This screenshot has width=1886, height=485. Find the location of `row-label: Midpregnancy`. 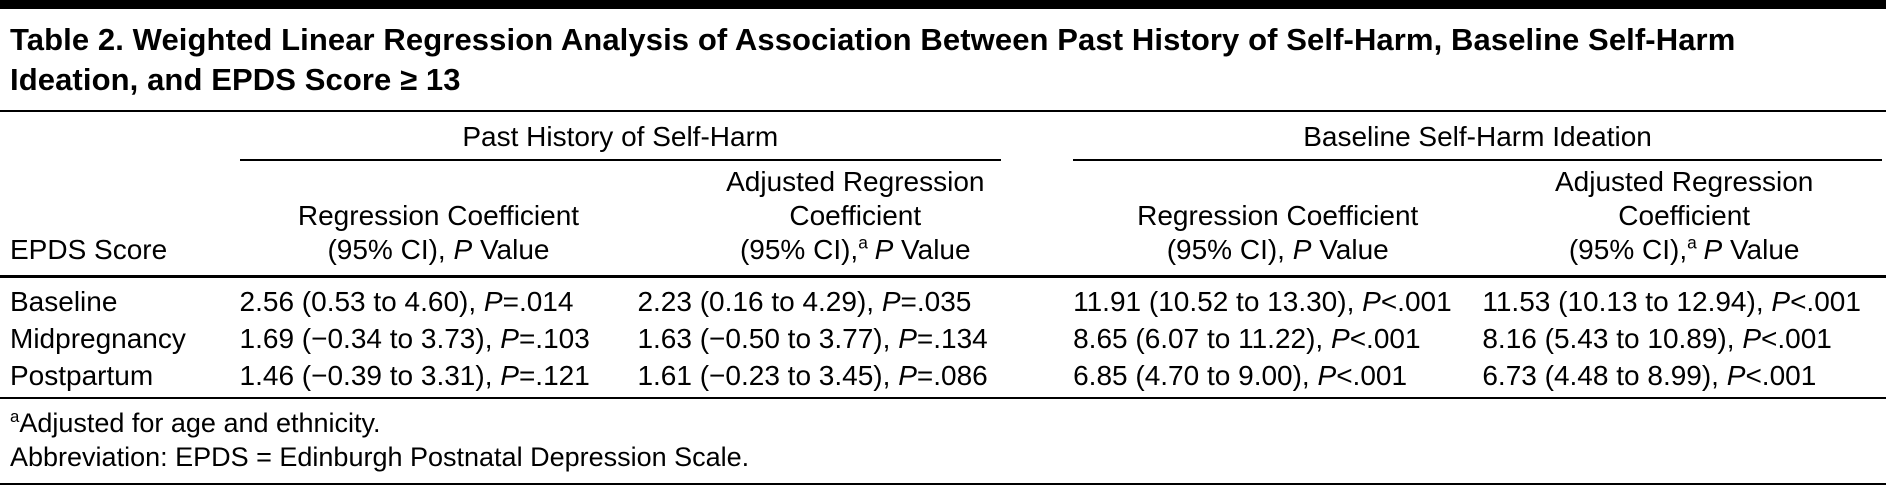

row-label: Midpregnancy is located at coordinates (98, 338).